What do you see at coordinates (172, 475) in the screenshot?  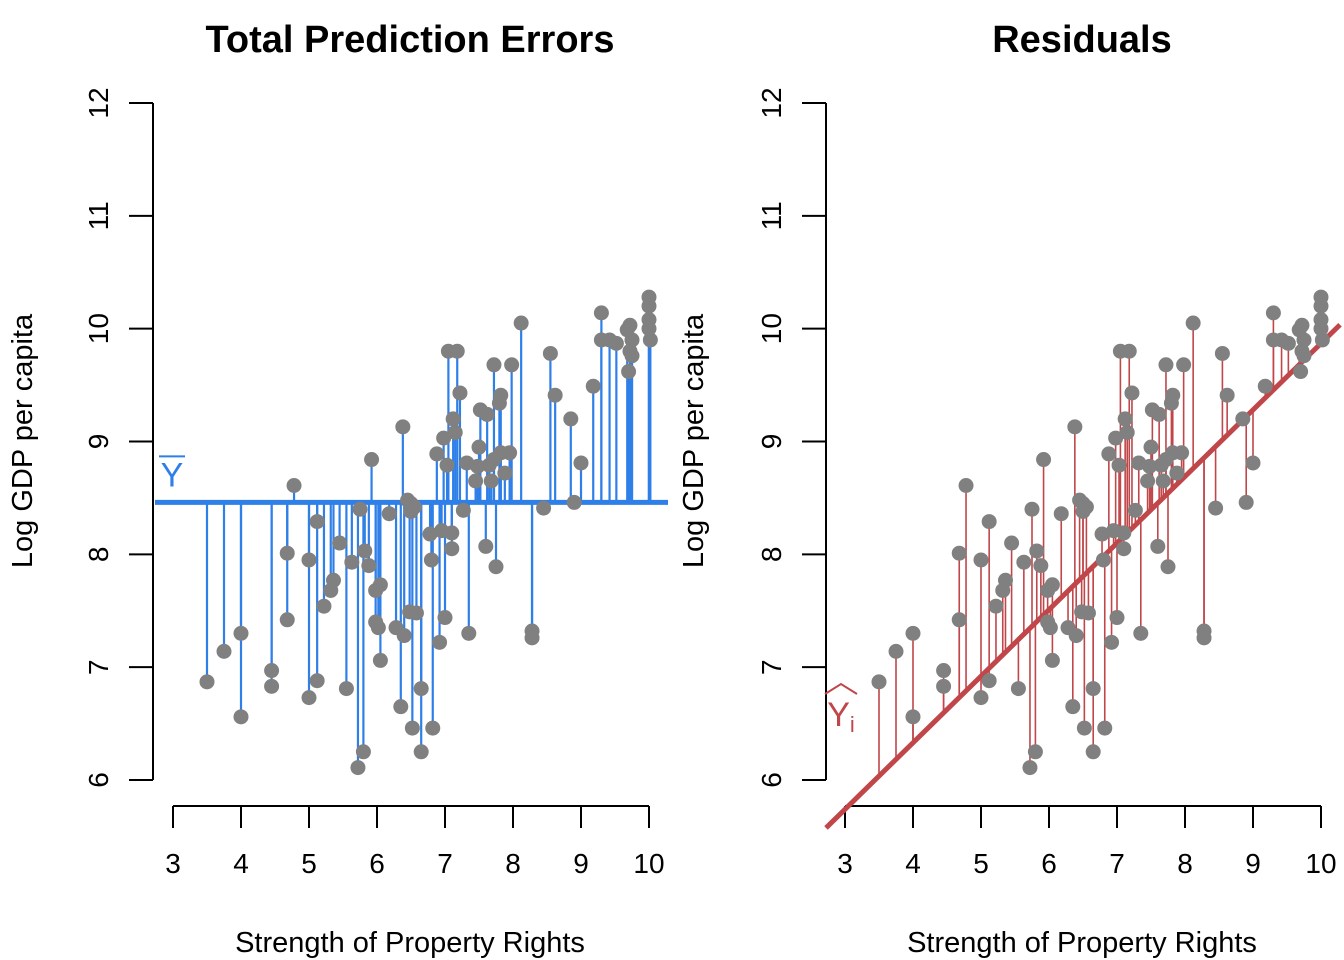 I see `mean-label: Y` at bounding box center [172, 475].